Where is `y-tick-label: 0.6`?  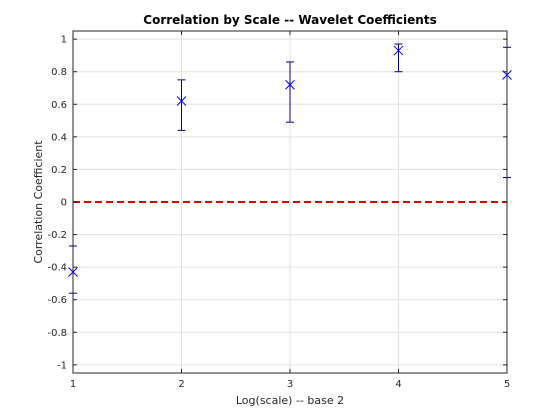 y-tick-label: 0.6 is located at coordinates (59, 105).